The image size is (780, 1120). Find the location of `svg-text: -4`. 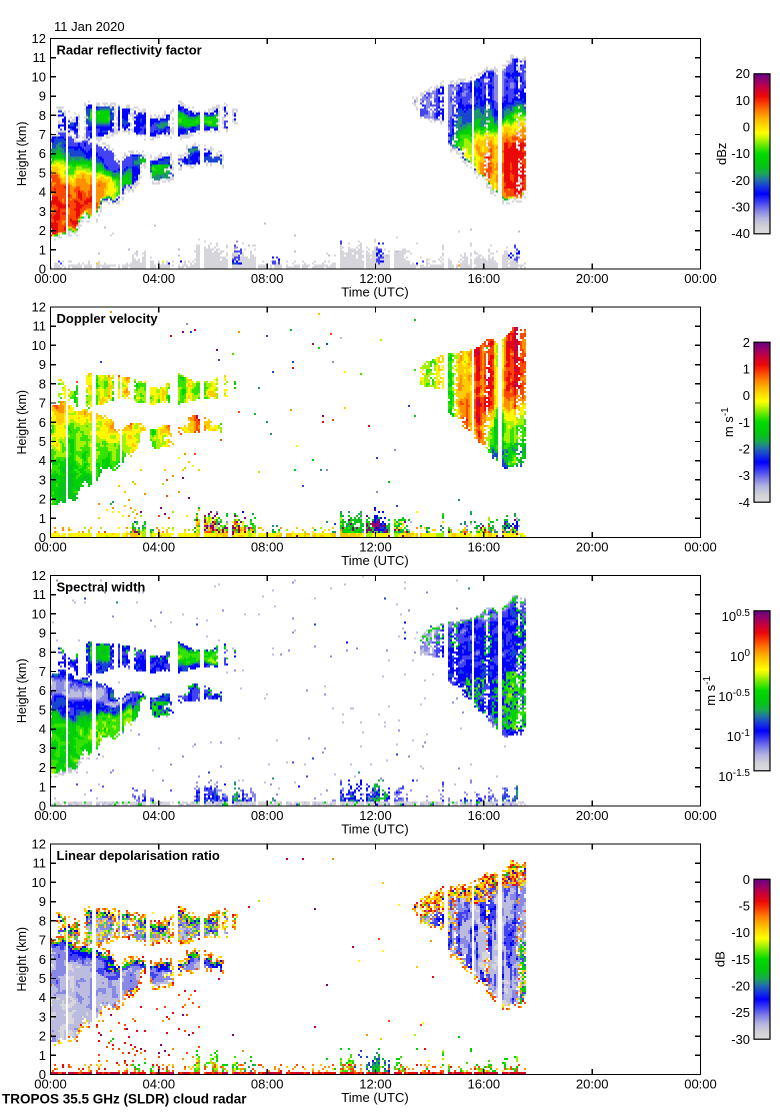

svg-text: -4 is located at coordinates (744, 502).